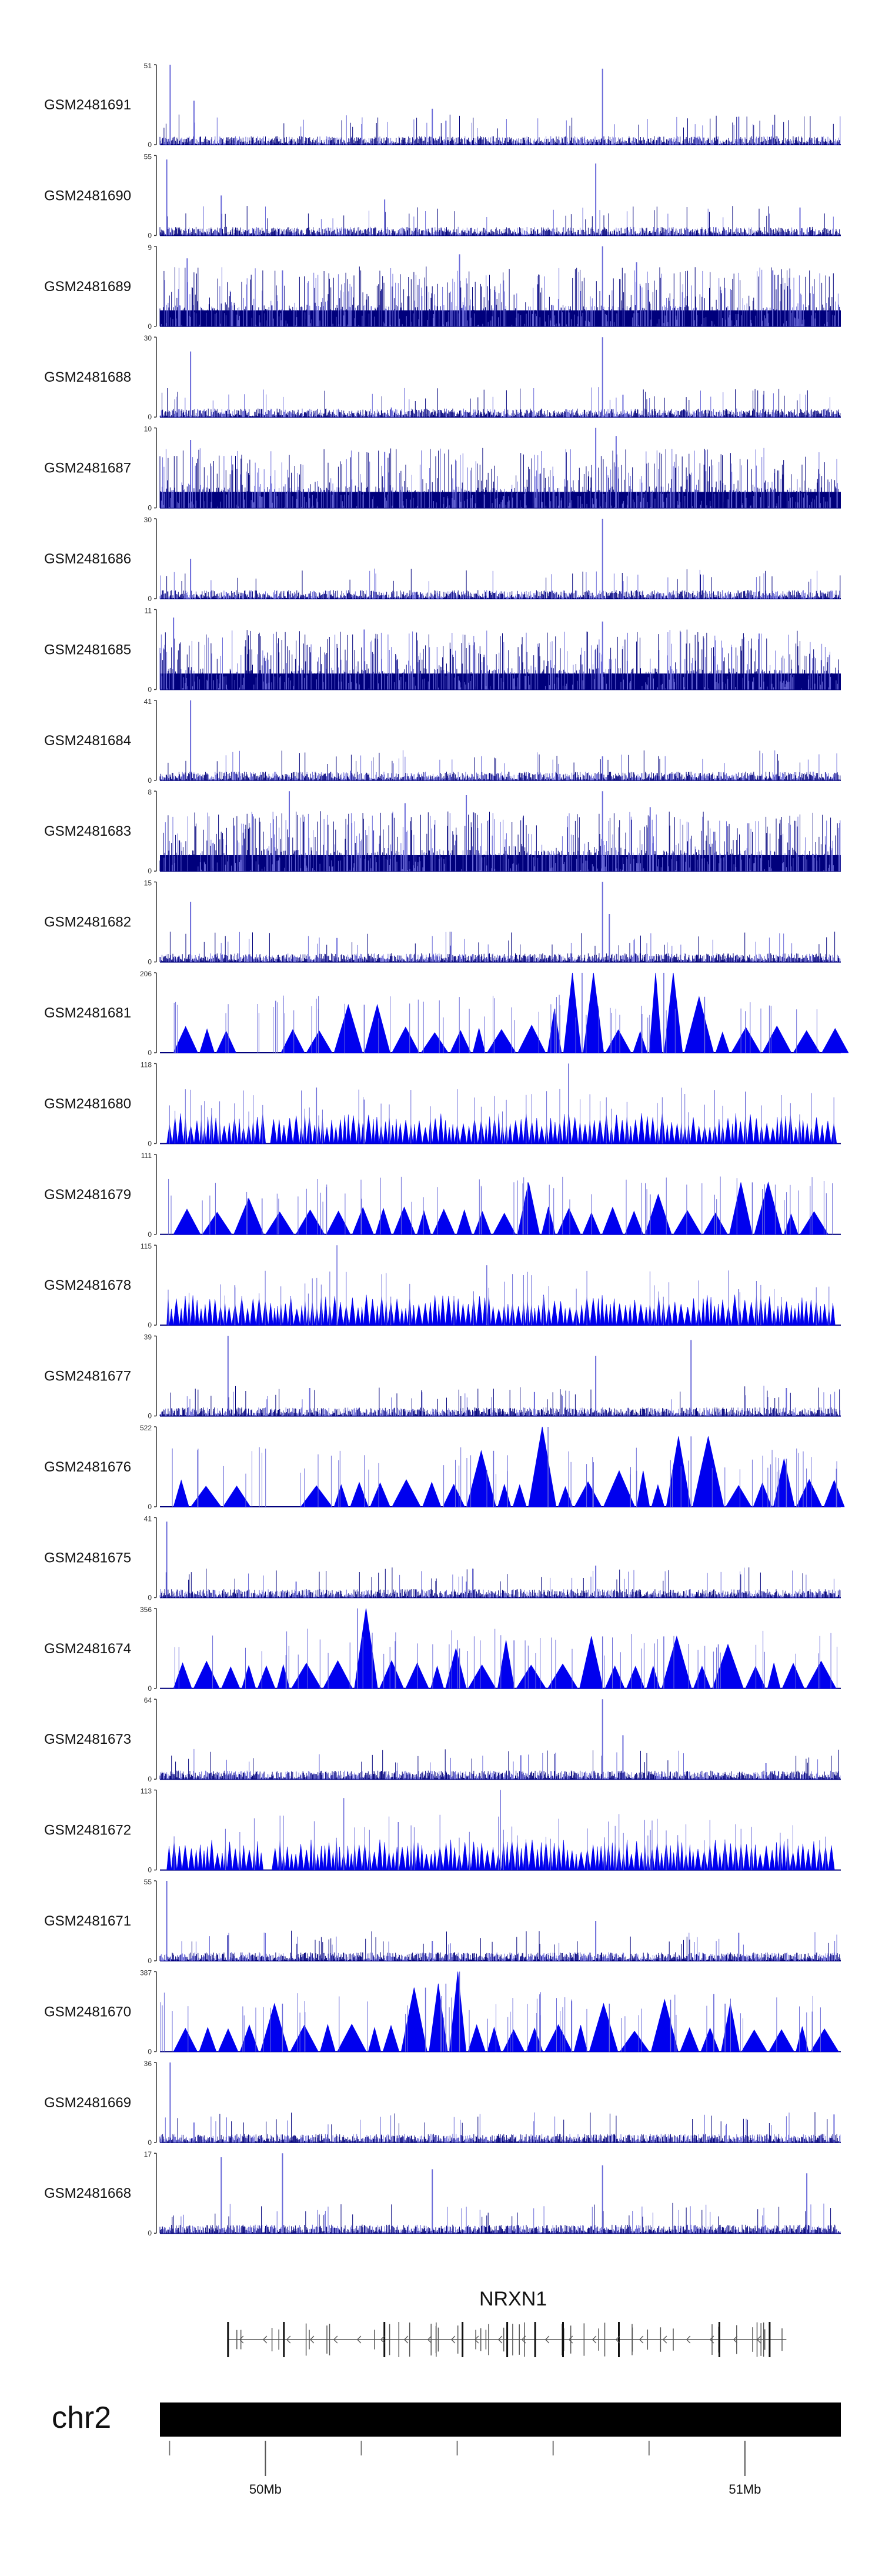  What do you see at coordinates (265, 2489) in the screenshot?
I see `x-tick-label: 50Mb` at bounding box center [265, 2489].